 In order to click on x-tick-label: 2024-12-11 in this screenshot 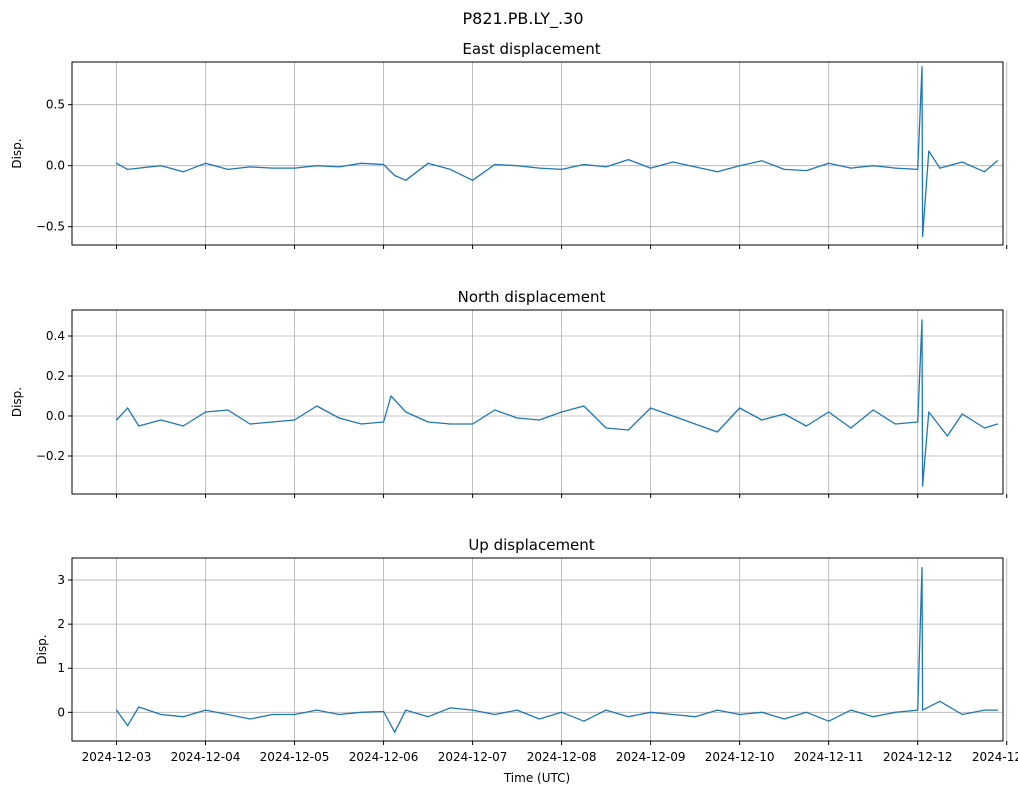, I will do `click(829, 757)`.